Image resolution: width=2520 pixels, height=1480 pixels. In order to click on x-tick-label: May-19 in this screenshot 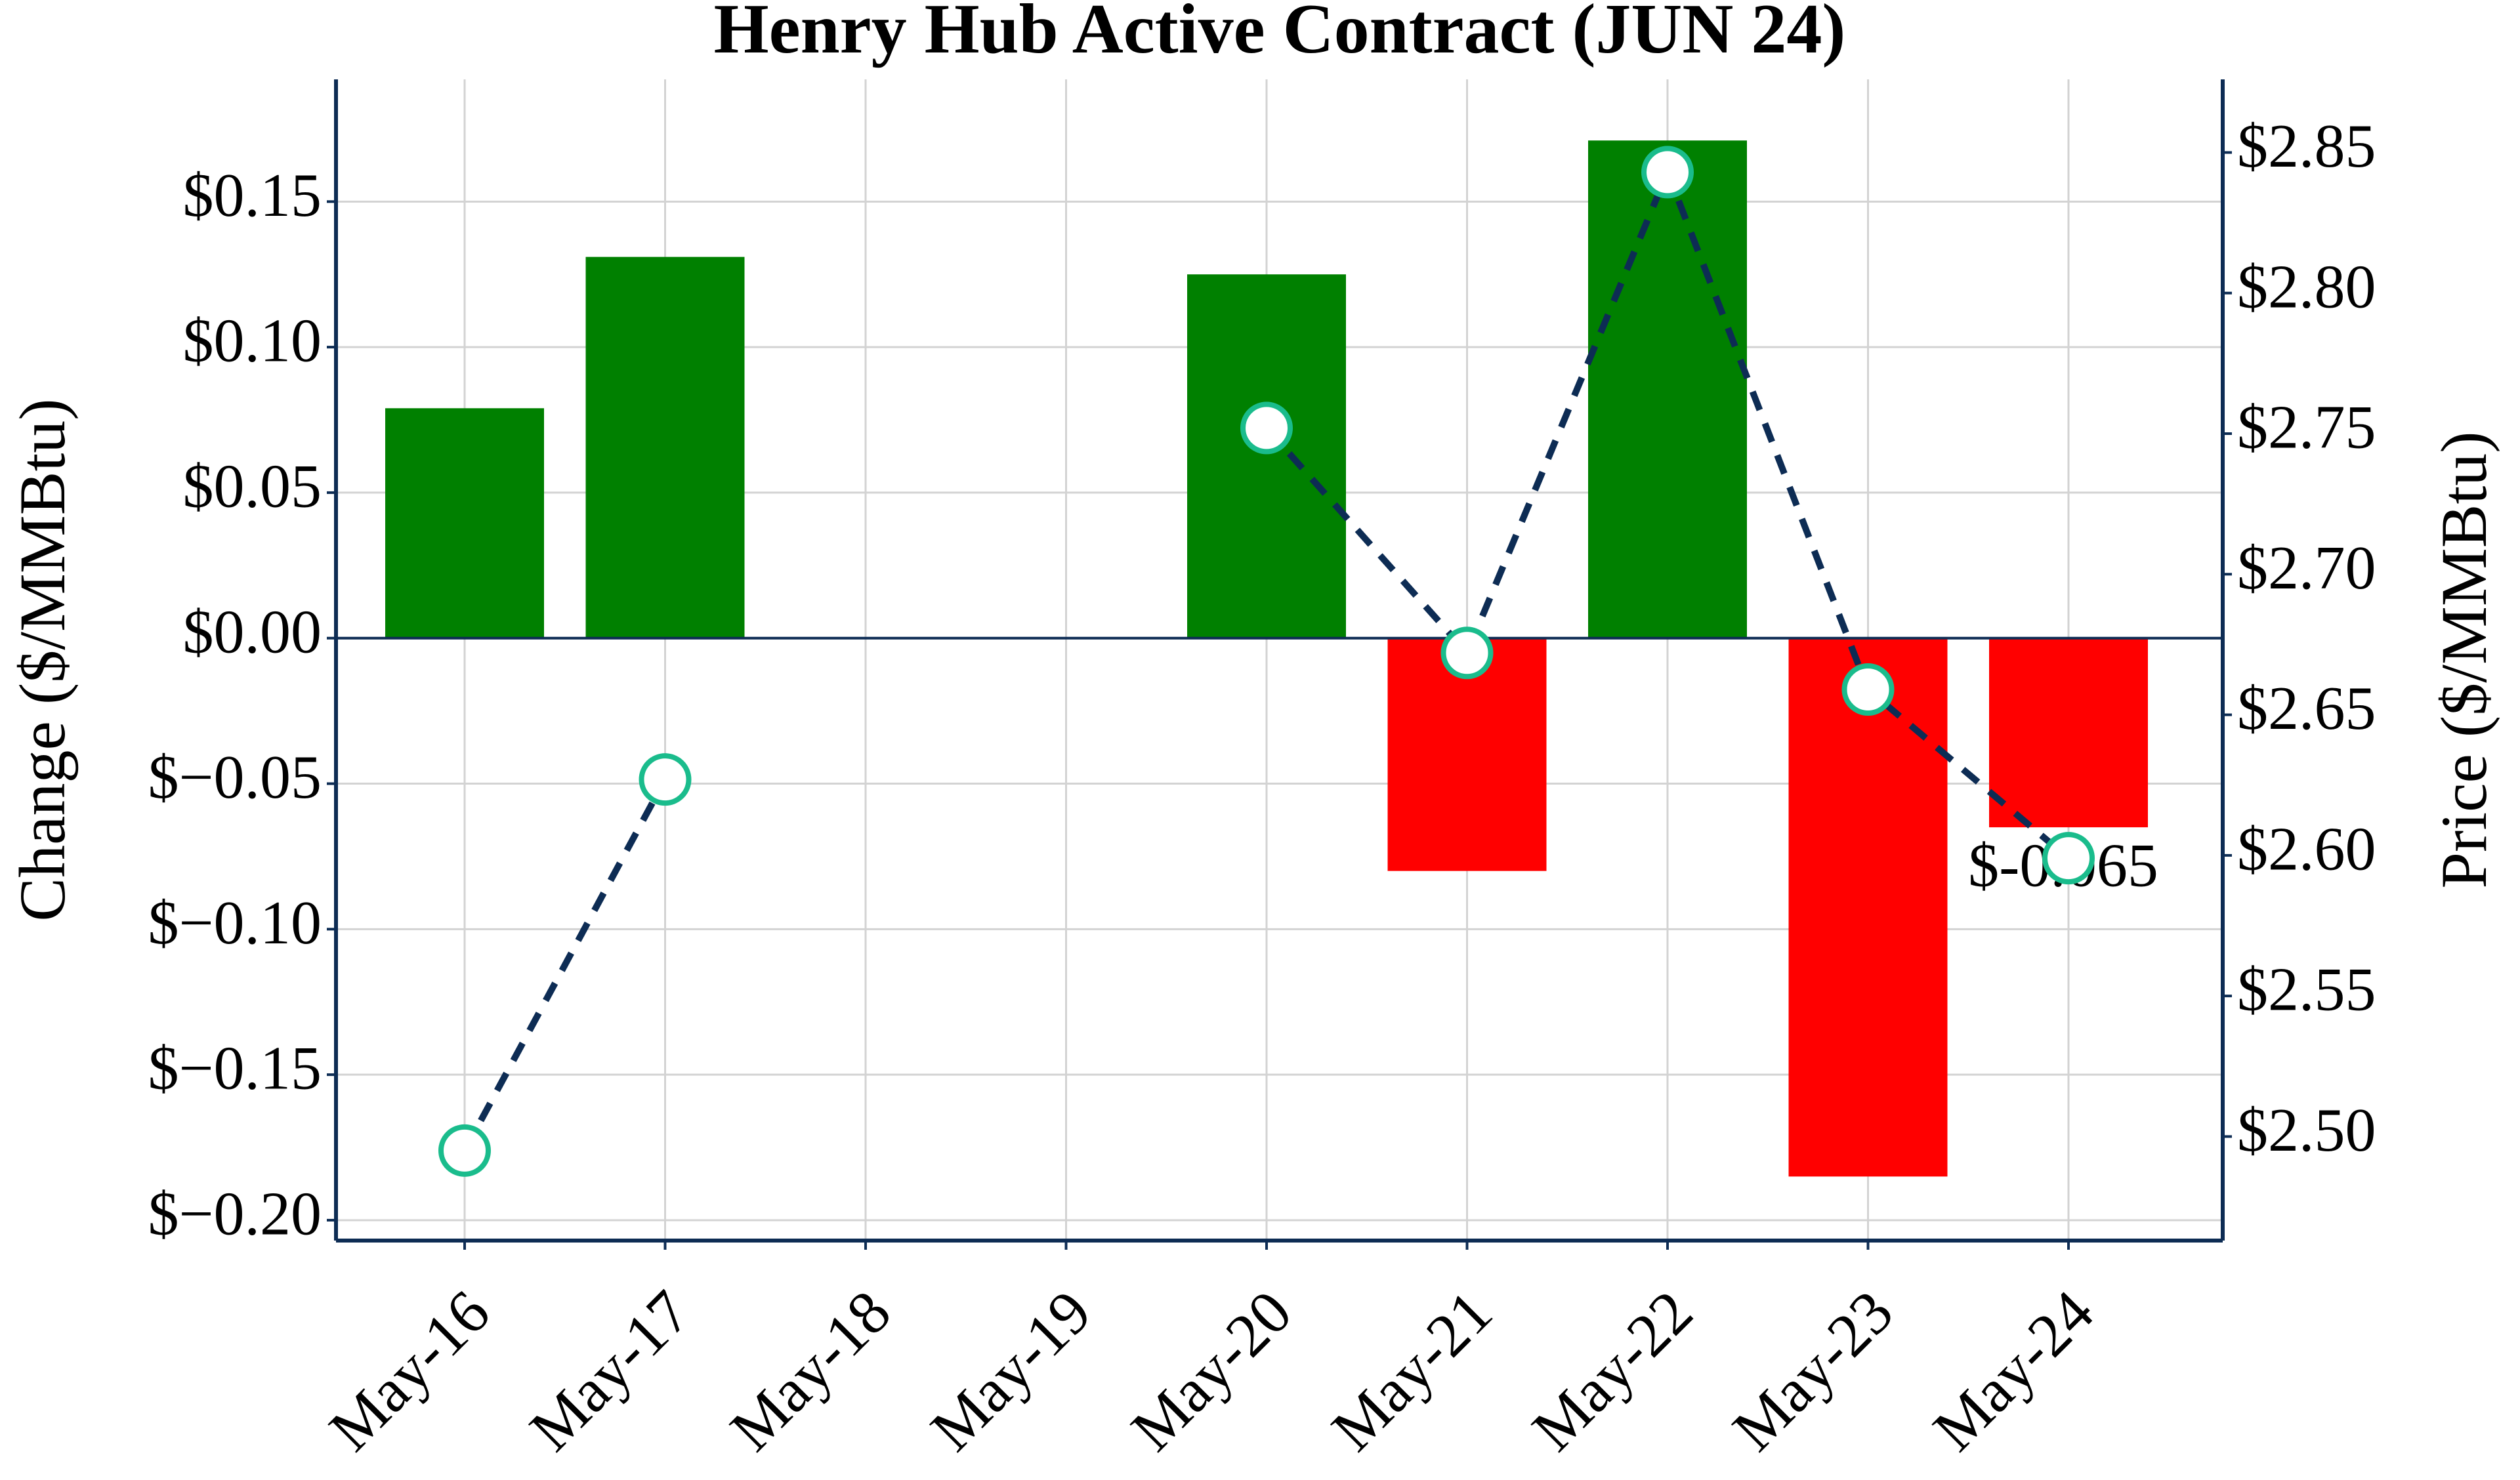, I will do `click(1011, 1371)`.